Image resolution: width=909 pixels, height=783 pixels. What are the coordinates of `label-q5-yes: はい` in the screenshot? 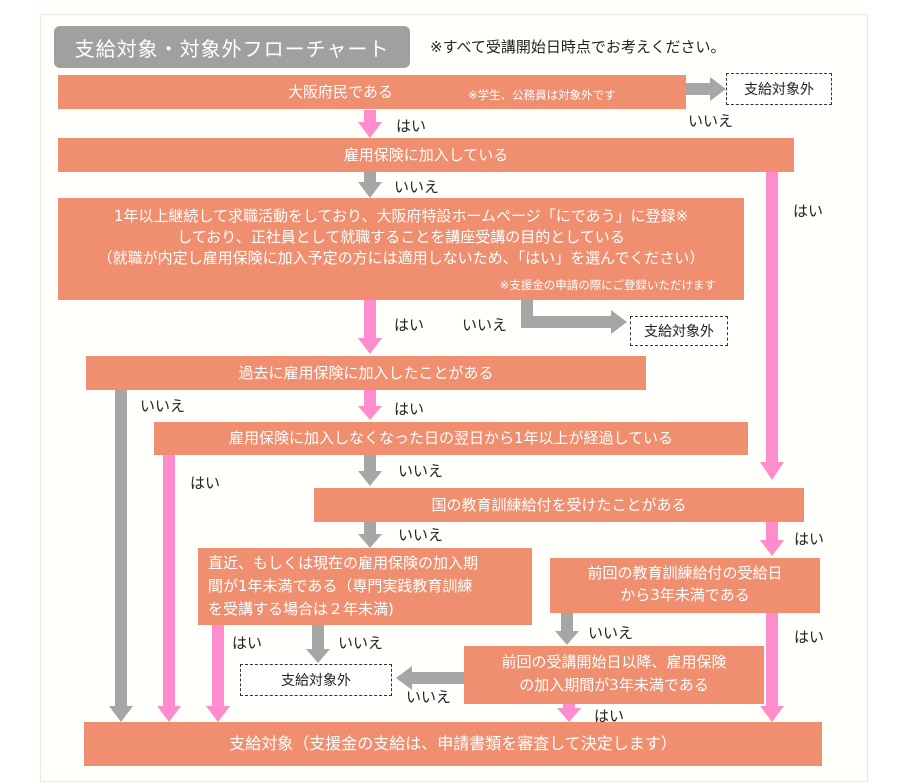 It's located at (205, 483).